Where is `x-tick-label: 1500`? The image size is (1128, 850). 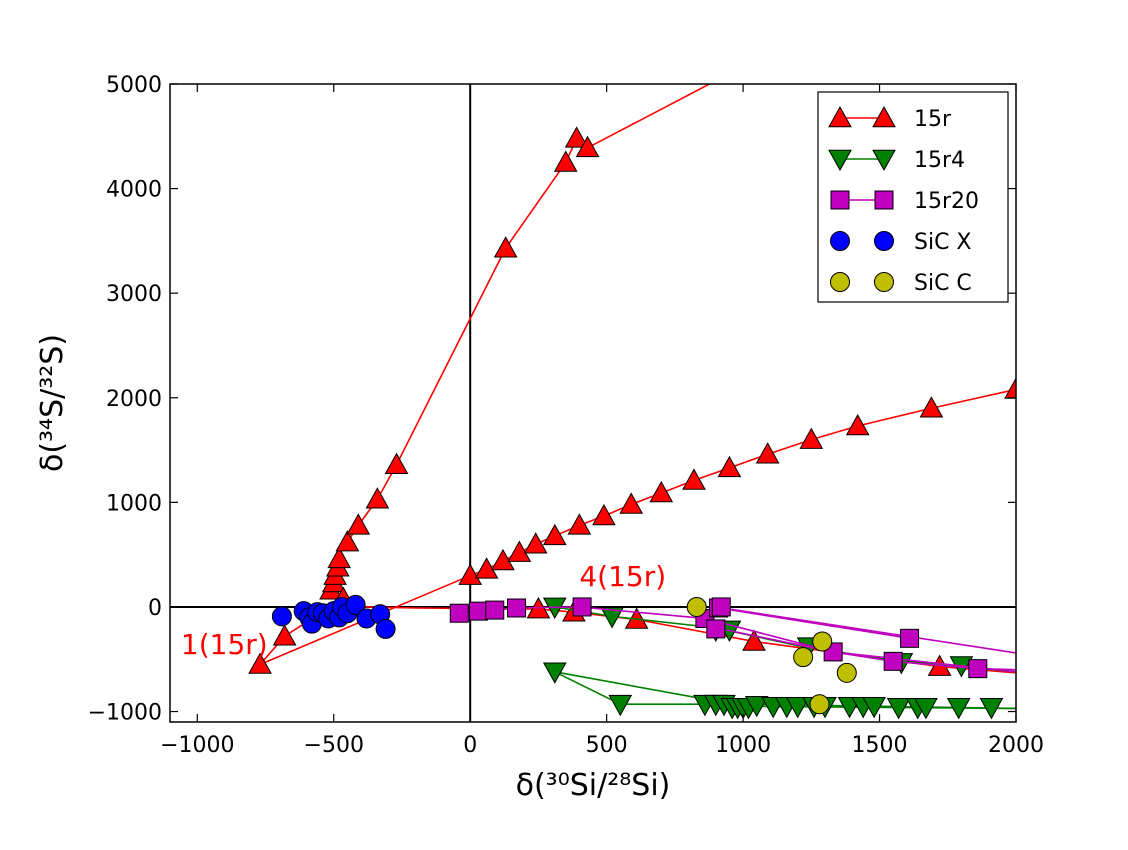
x-tick-label: 1500 is located at coordinates (880, 745).